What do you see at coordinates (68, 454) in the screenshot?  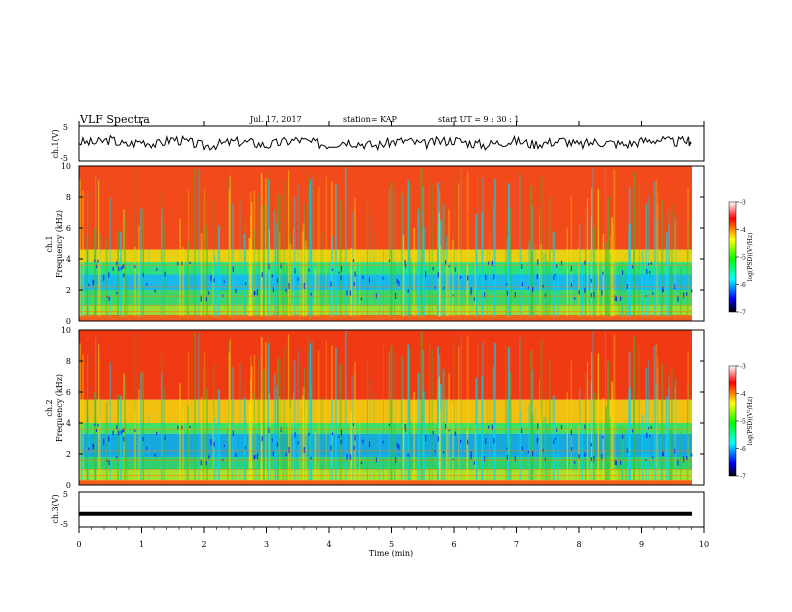 I see `y-tick-label: 2` at bounding box center [68, 454].